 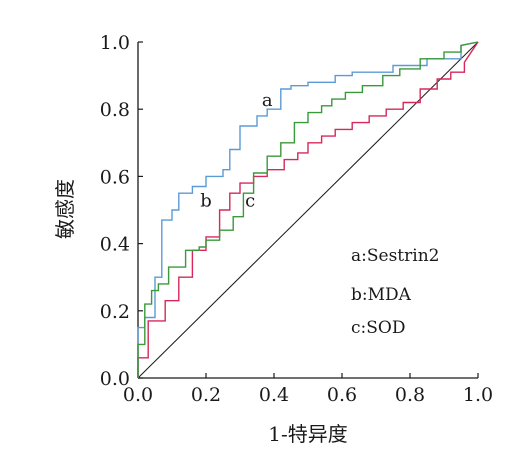 I want to click on y-tick-label: 0.0, so click(x=115, y=379).